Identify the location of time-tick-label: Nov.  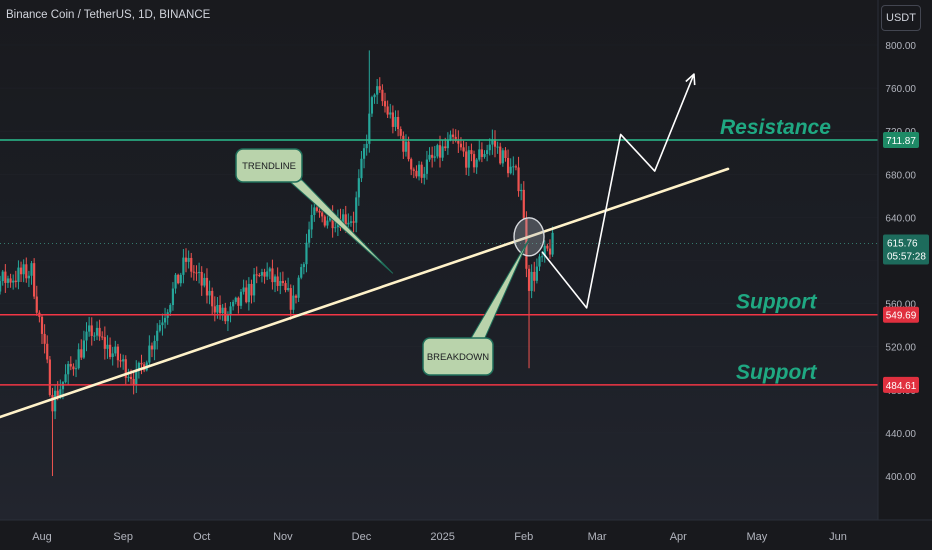
(283, 537).